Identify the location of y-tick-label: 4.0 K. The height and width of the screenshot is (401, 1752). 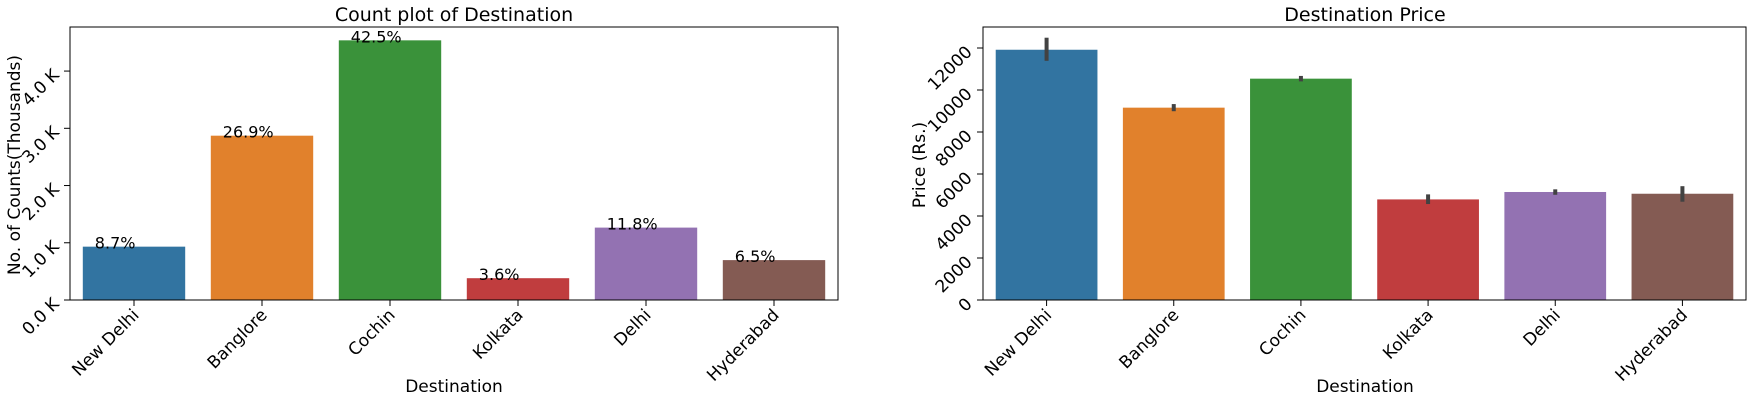
(42, 88).